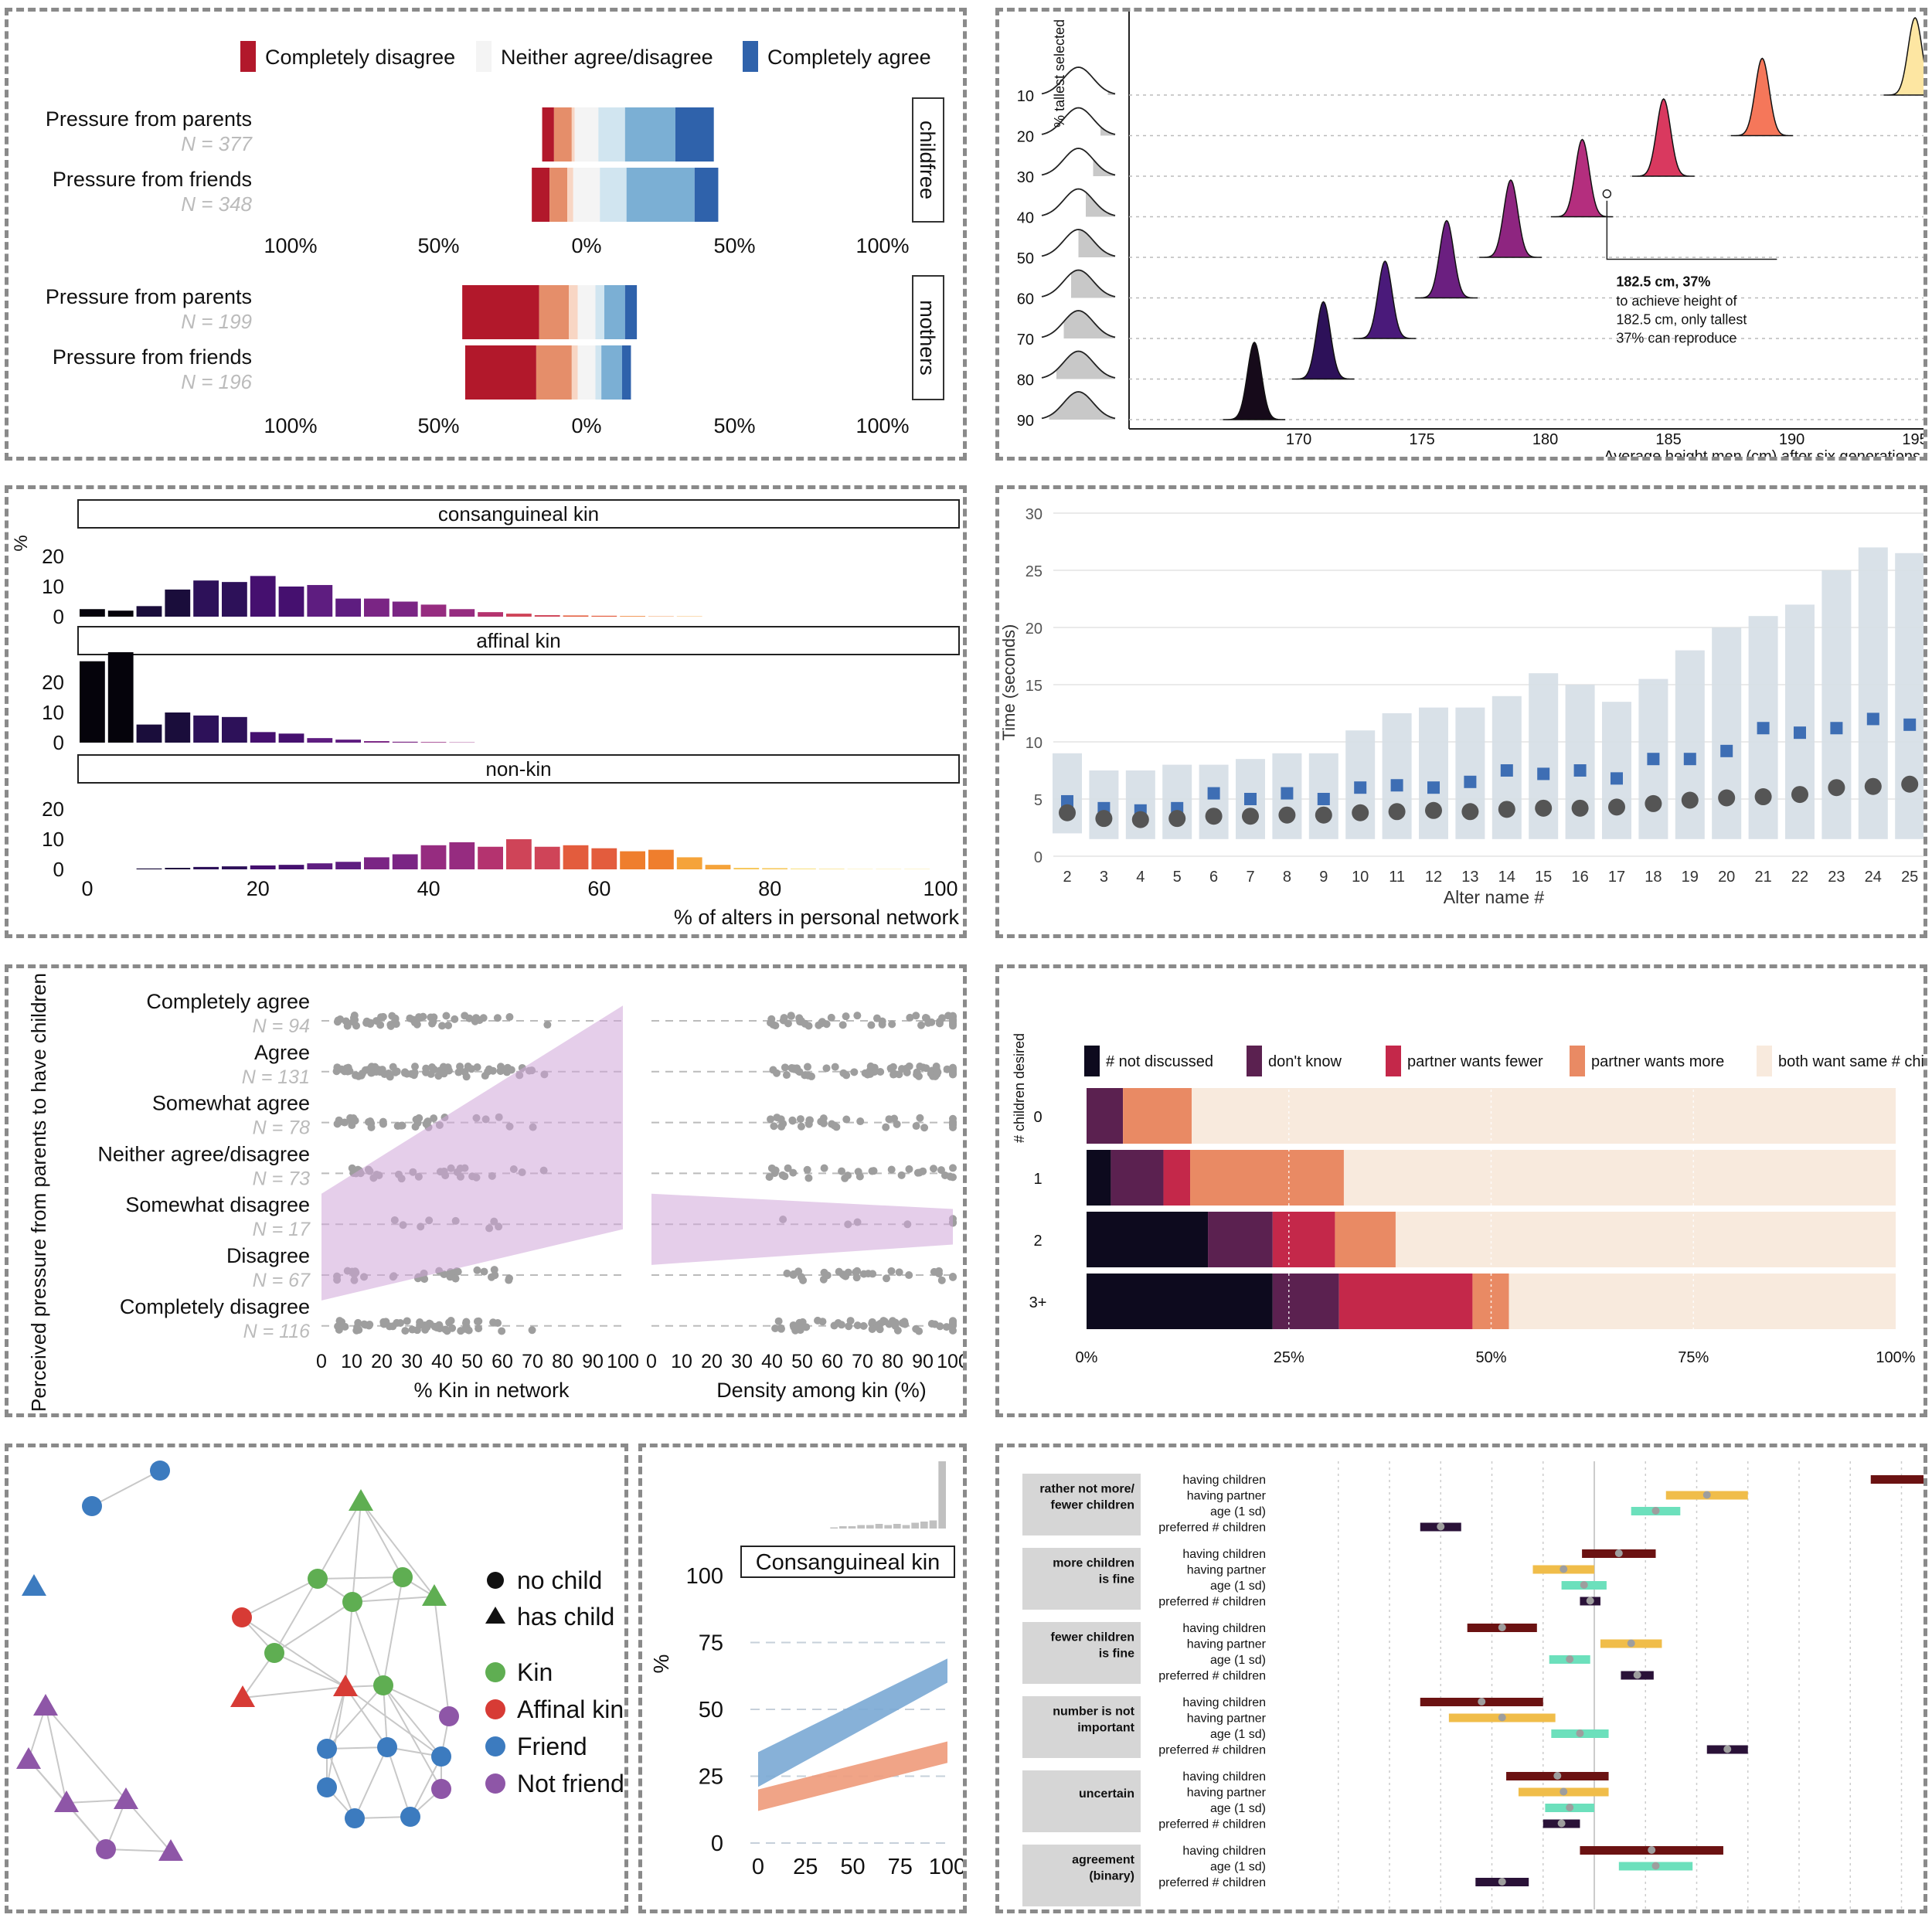 The image size is (1932, 1918). What do you see at coordinates (1676, 301) in the screenshot?
I see `annotation-text: to achieve height of` at bounding box center [1676, 301].